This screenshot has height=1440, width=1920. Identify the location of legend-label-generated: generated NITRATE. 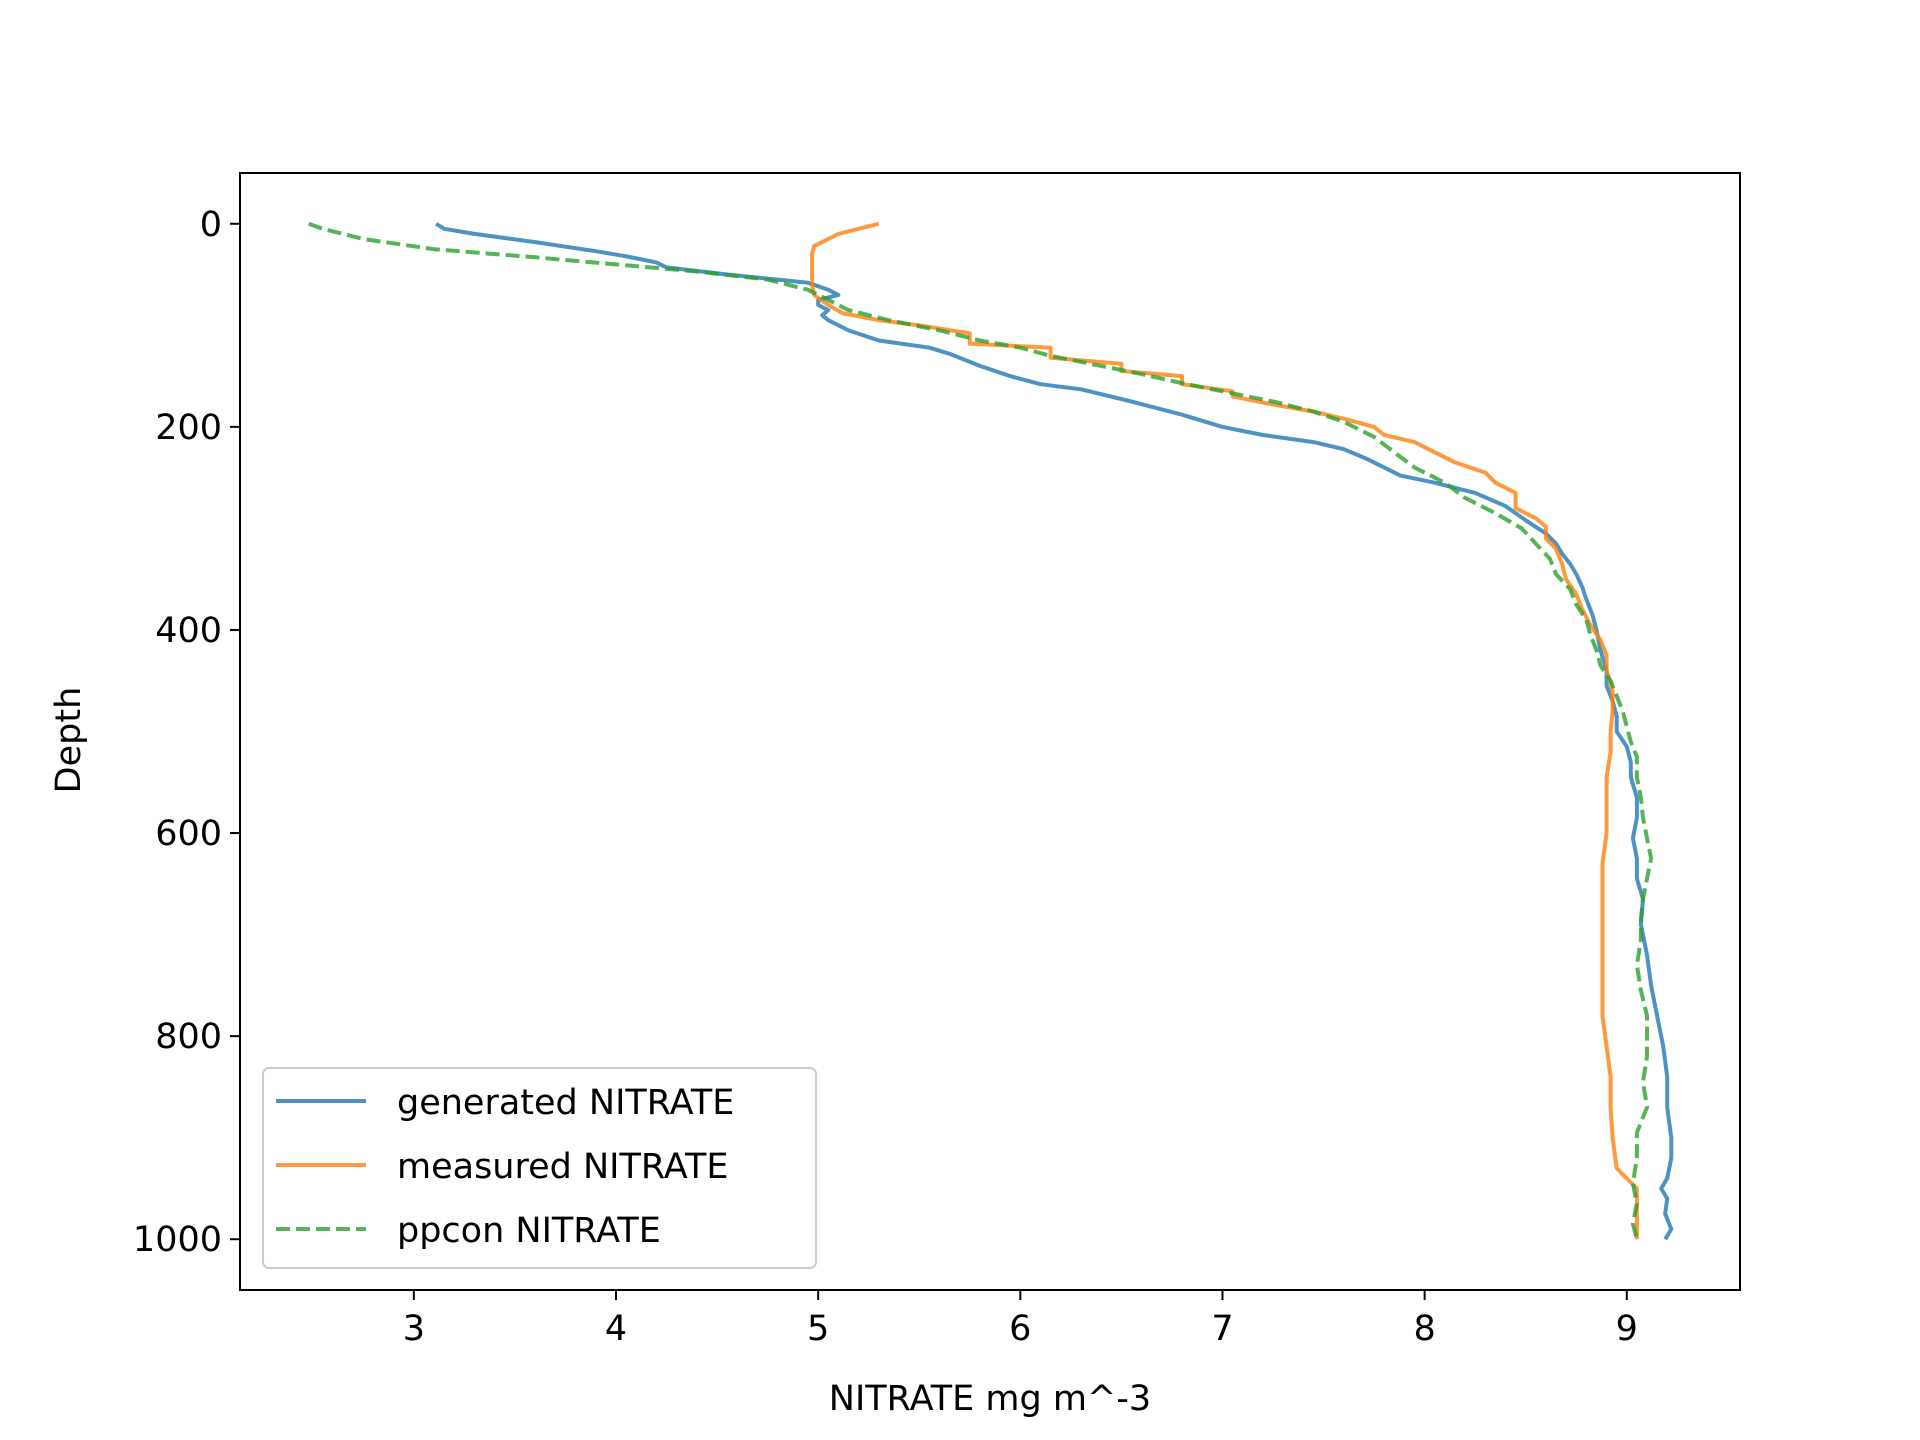
(565, 1103).